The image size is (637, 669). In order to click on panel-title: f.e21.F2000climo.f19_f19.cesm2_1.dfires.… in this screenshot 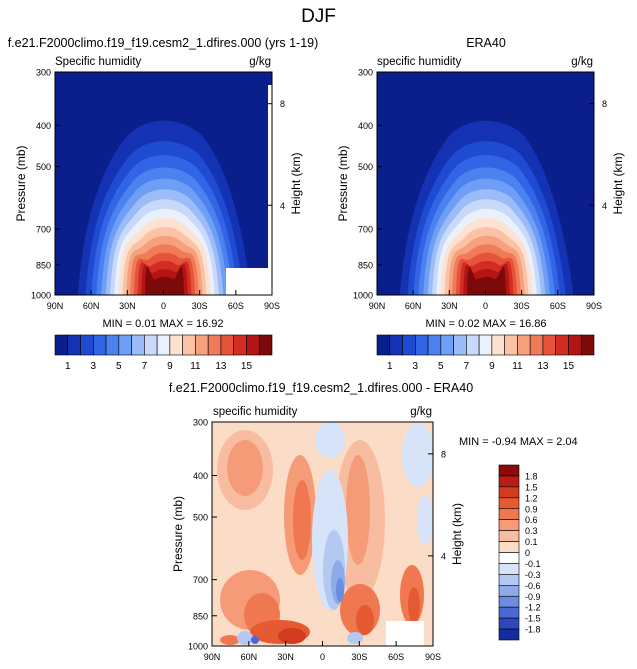, I will do `click(321, 388)`.